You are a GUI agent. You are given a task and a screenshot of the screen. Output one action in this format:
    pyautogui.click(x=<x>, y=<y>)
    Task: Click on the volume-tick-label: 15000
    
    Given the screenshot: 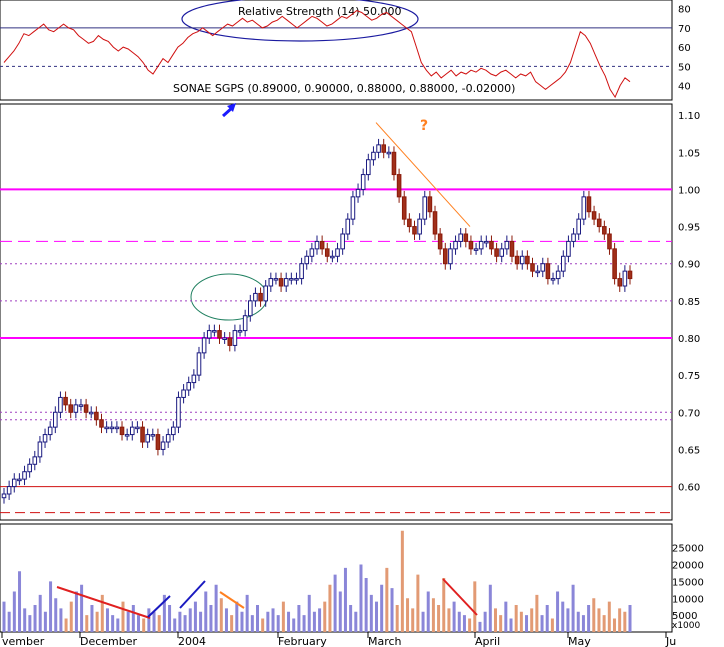 What is the action you would take?
    pyautogui.click(x=688, y=582)
    